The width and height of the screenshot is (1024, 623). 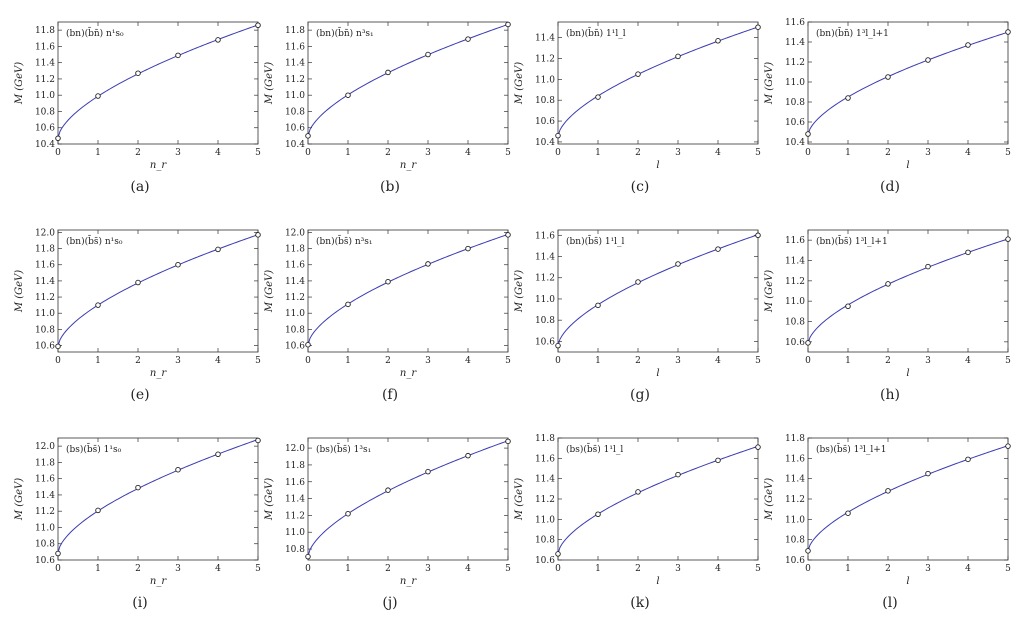 I want to click on subplot-caption: (h), so click(x=890, y=395).